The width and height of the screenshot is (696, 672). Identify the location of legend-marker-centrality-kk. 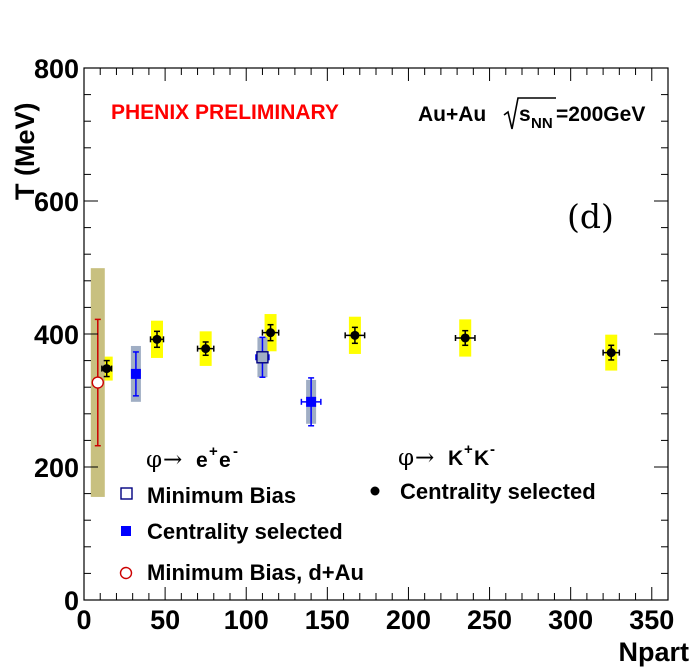
(375, 491).